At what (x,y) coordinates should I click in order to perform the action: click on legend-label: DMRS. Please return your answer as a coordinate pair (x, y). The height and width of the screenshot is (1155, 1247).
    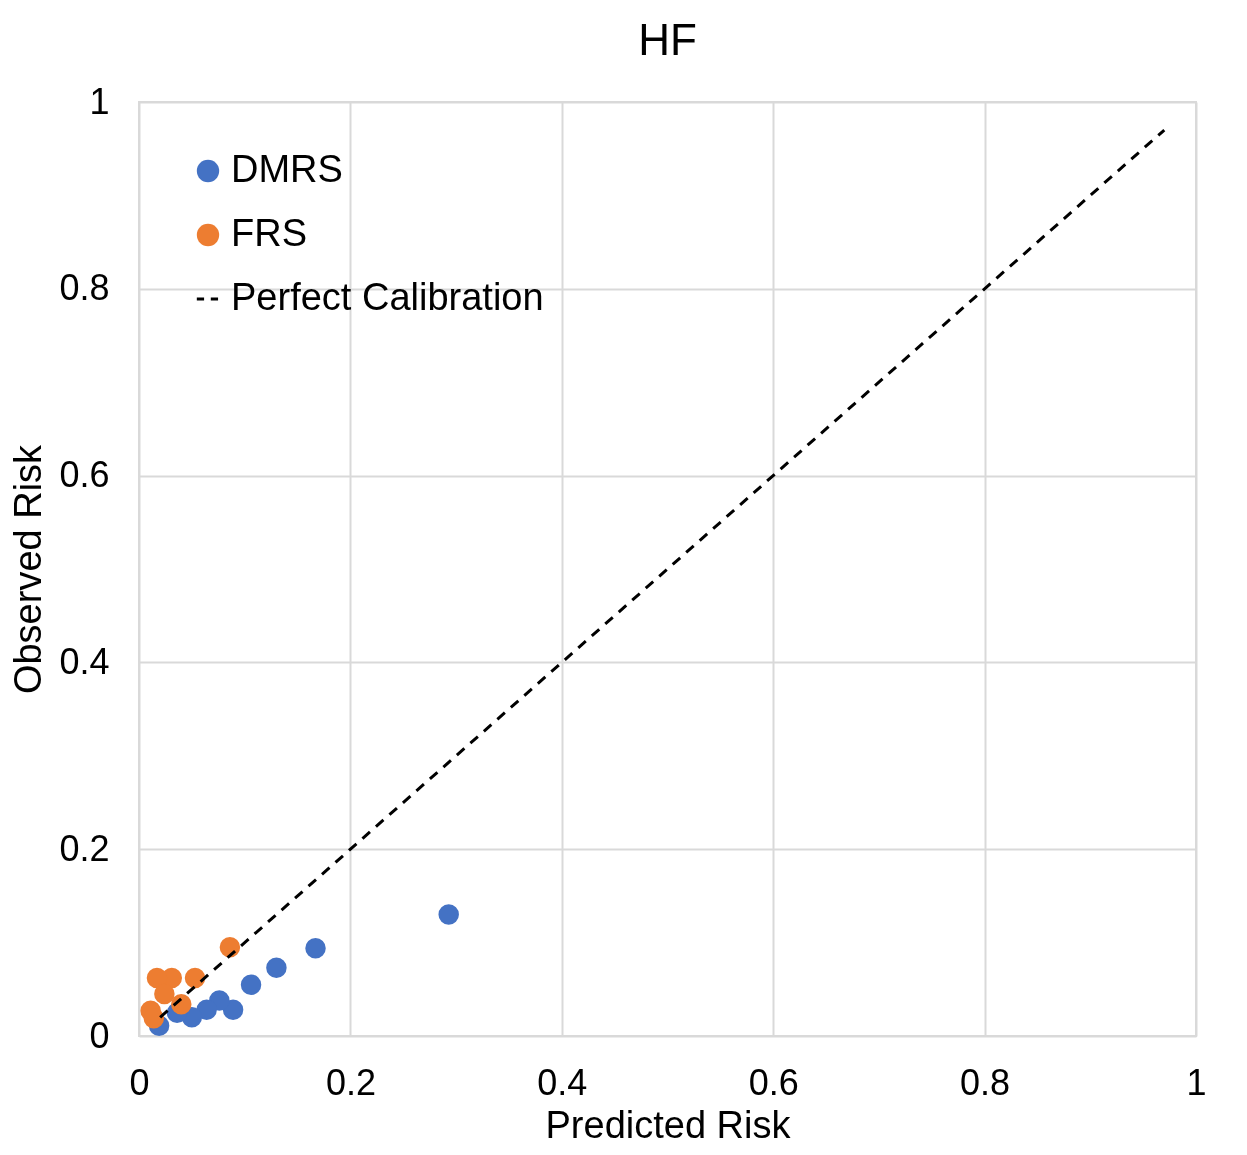
    Looking at the image, I should click on (287, 169).